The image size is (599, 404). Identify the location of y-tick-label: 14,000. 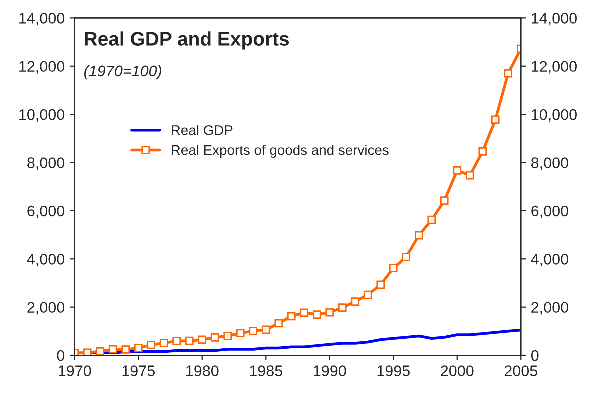
(42, 19).